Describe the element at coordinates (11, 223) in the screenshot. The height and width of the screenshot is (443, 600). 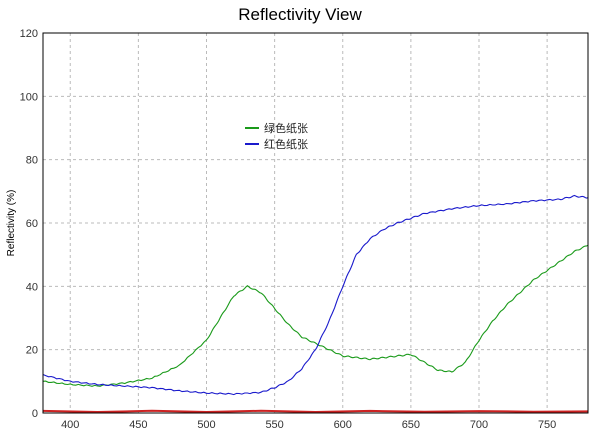
I see `y-axis-label: Reflectivity (%)` at that location.